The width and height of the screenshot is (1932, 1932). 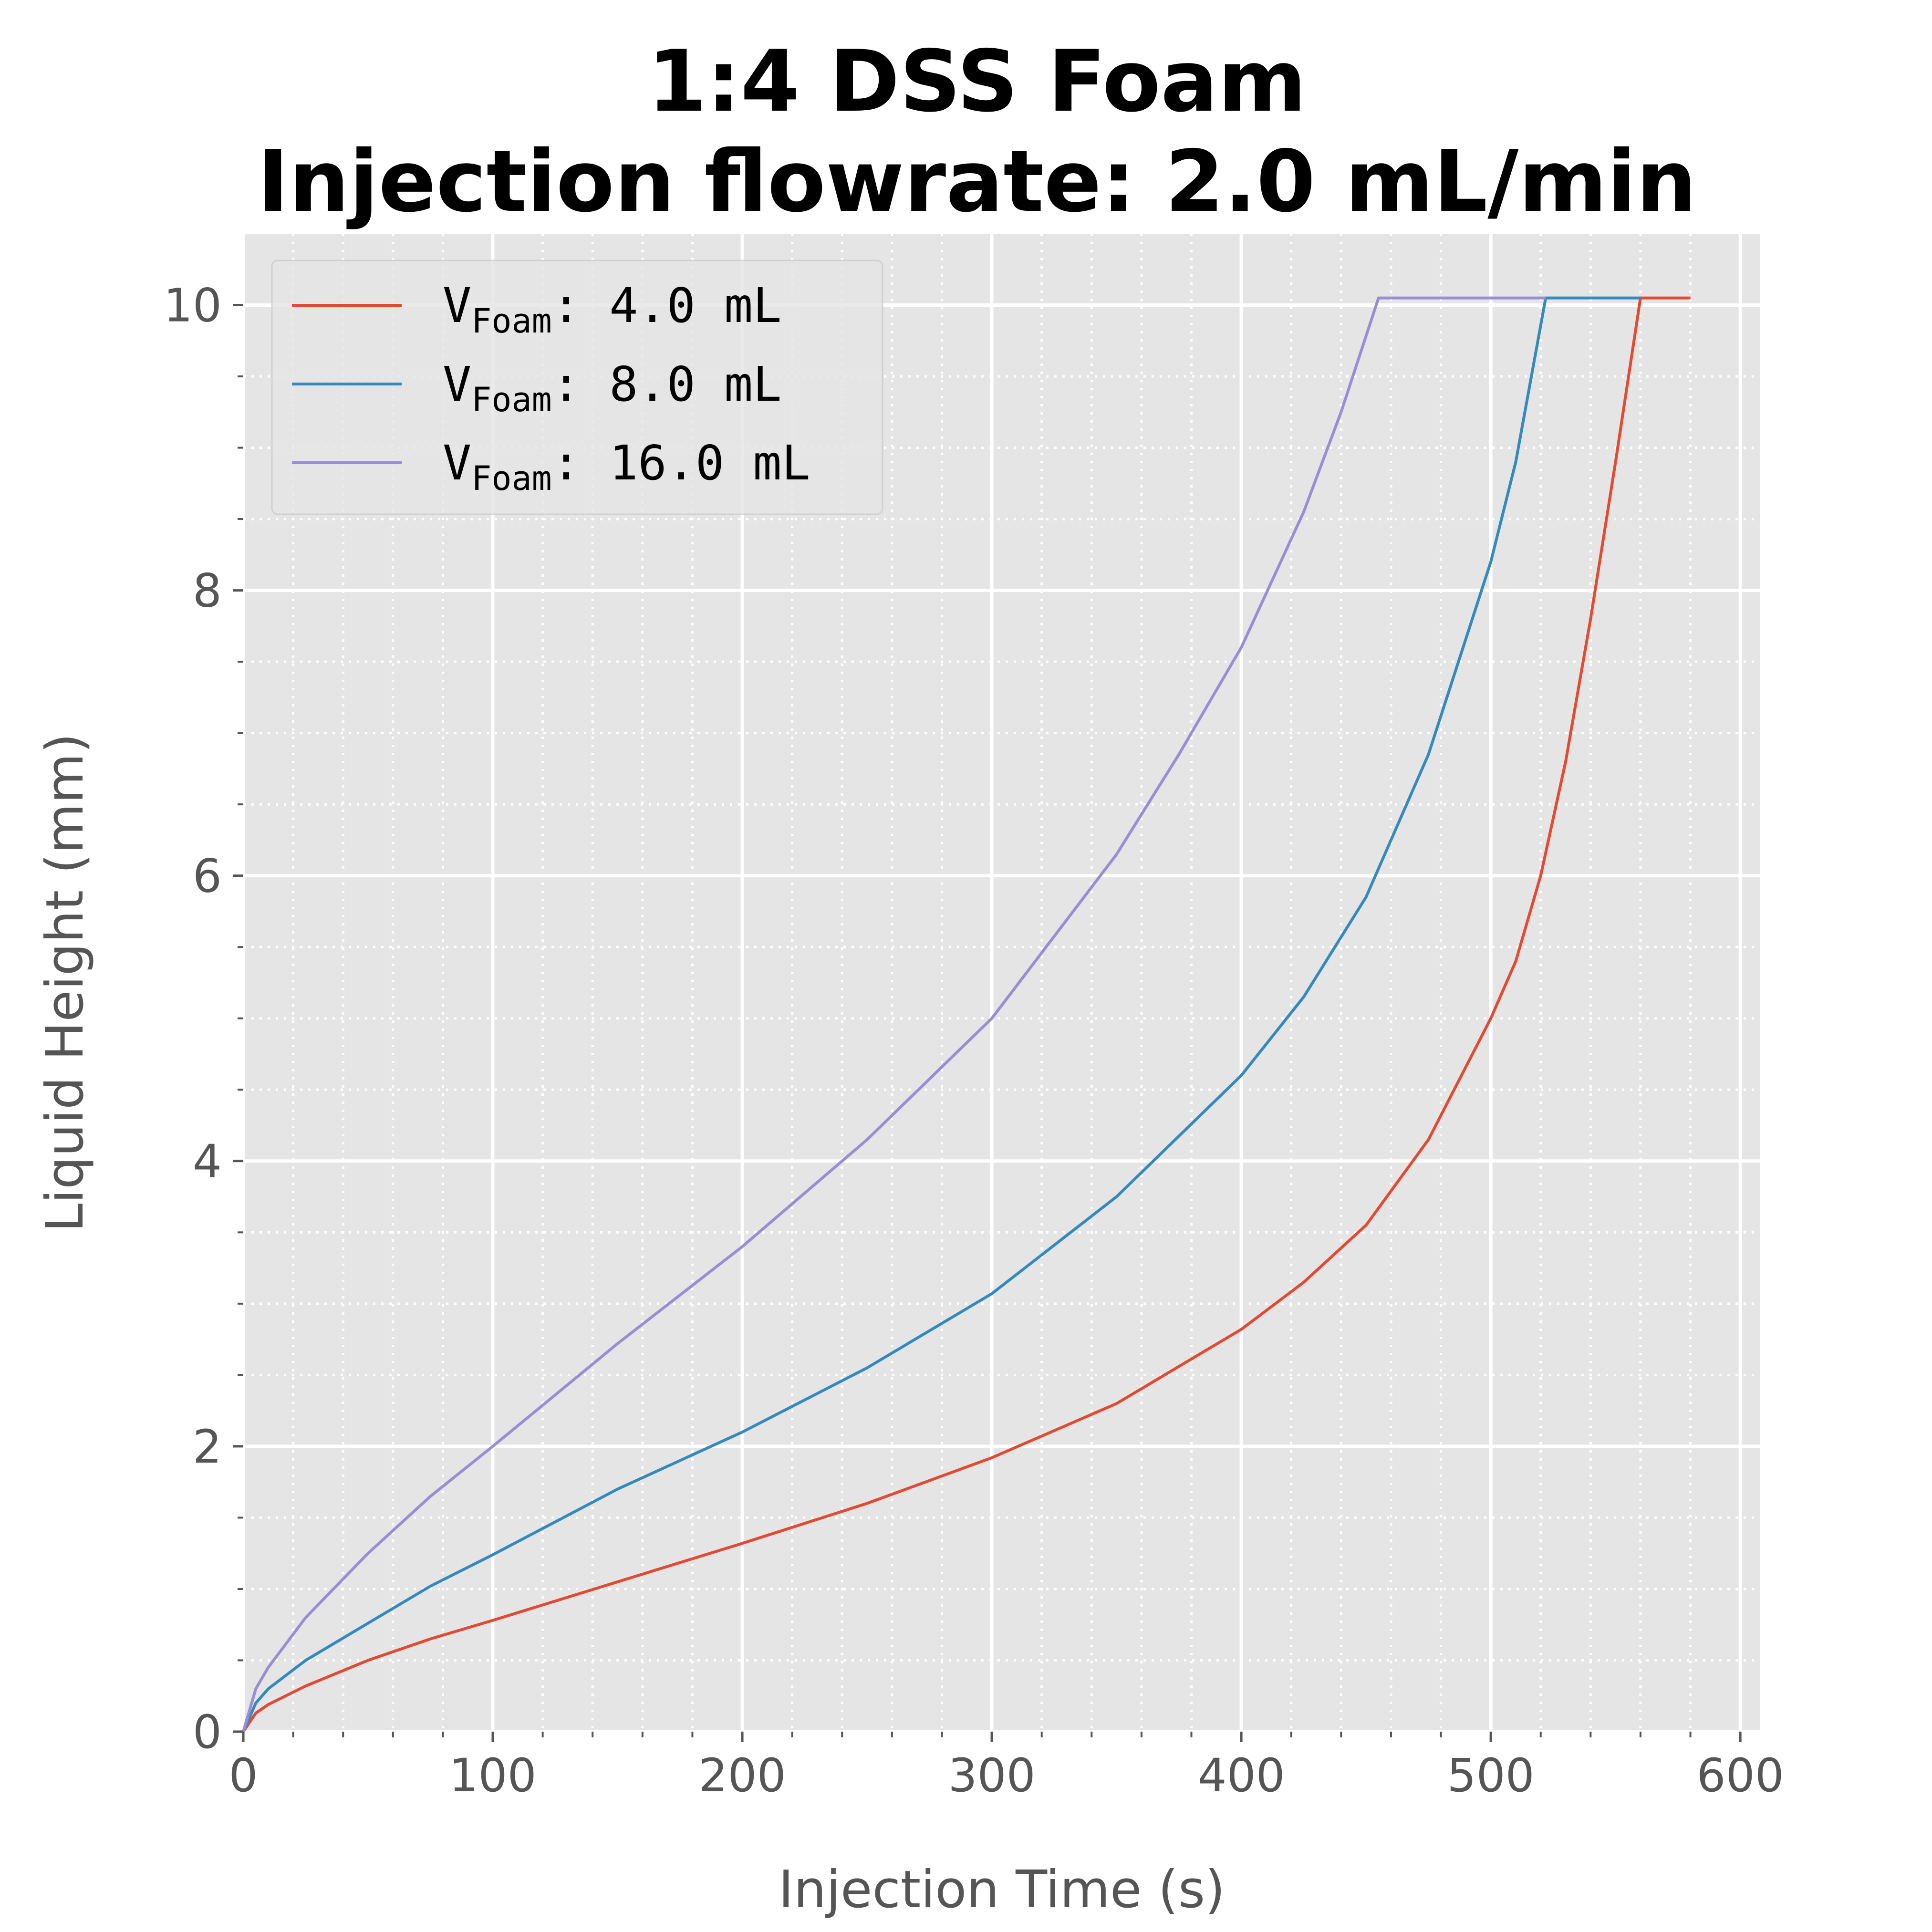 I want to click on legend: VFoam: 4.0 mL VFoam: 8.0 mL VFoam: 16.0 mL, so click(x=577, y=387).